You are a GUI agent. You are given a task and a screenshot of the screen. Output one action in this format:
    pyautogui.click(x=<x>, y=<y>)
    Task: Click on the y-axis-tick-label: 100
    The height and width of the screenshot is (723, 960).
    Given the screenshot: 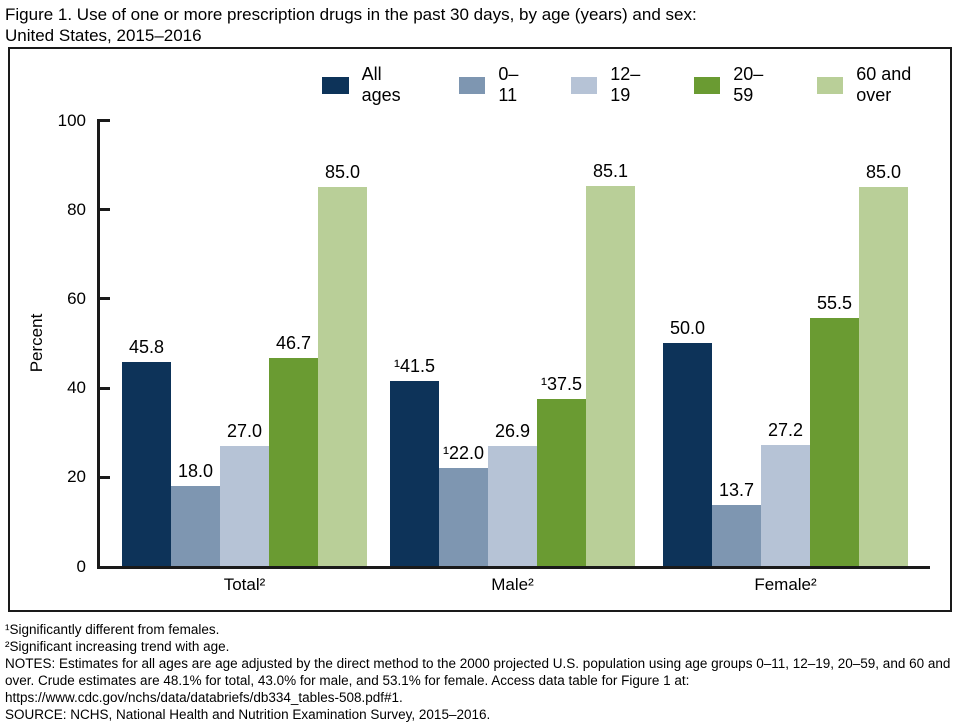 What is the action you would take?
    pyautogui.click(x=71, y=120)
    